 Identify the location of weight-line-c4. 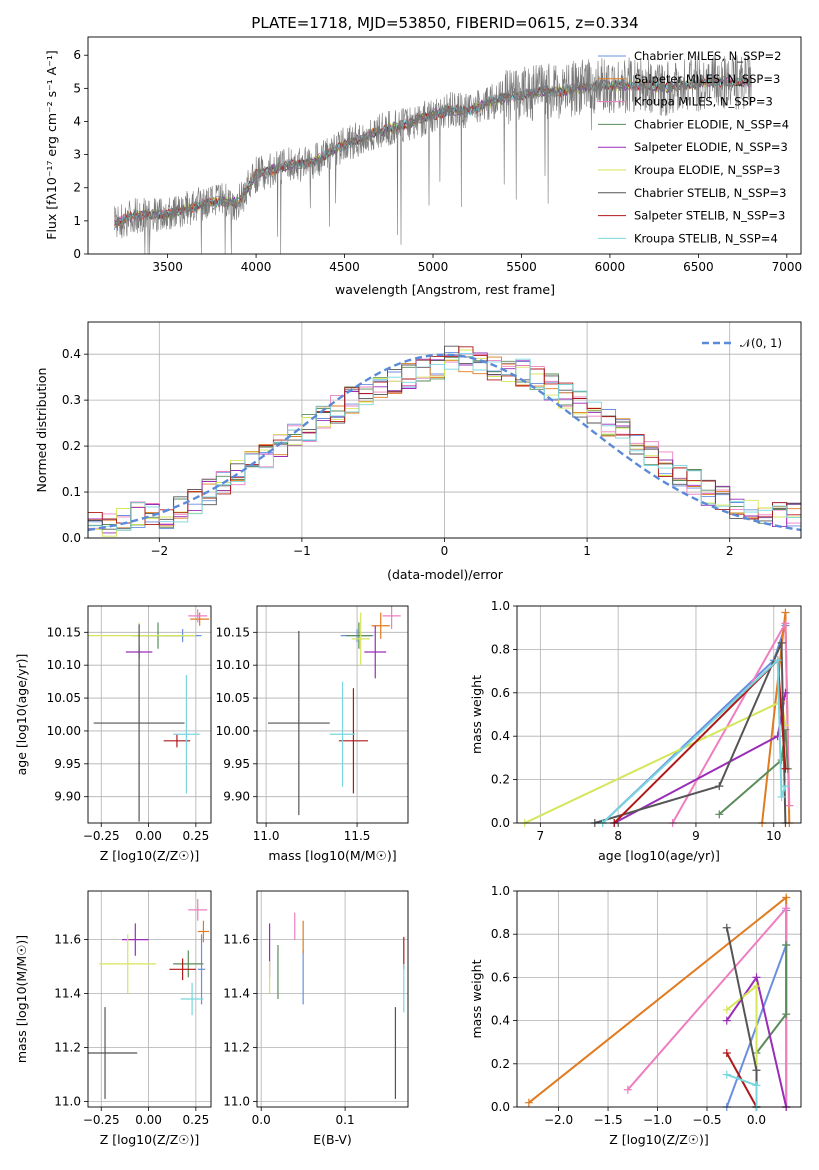
(753, 772).